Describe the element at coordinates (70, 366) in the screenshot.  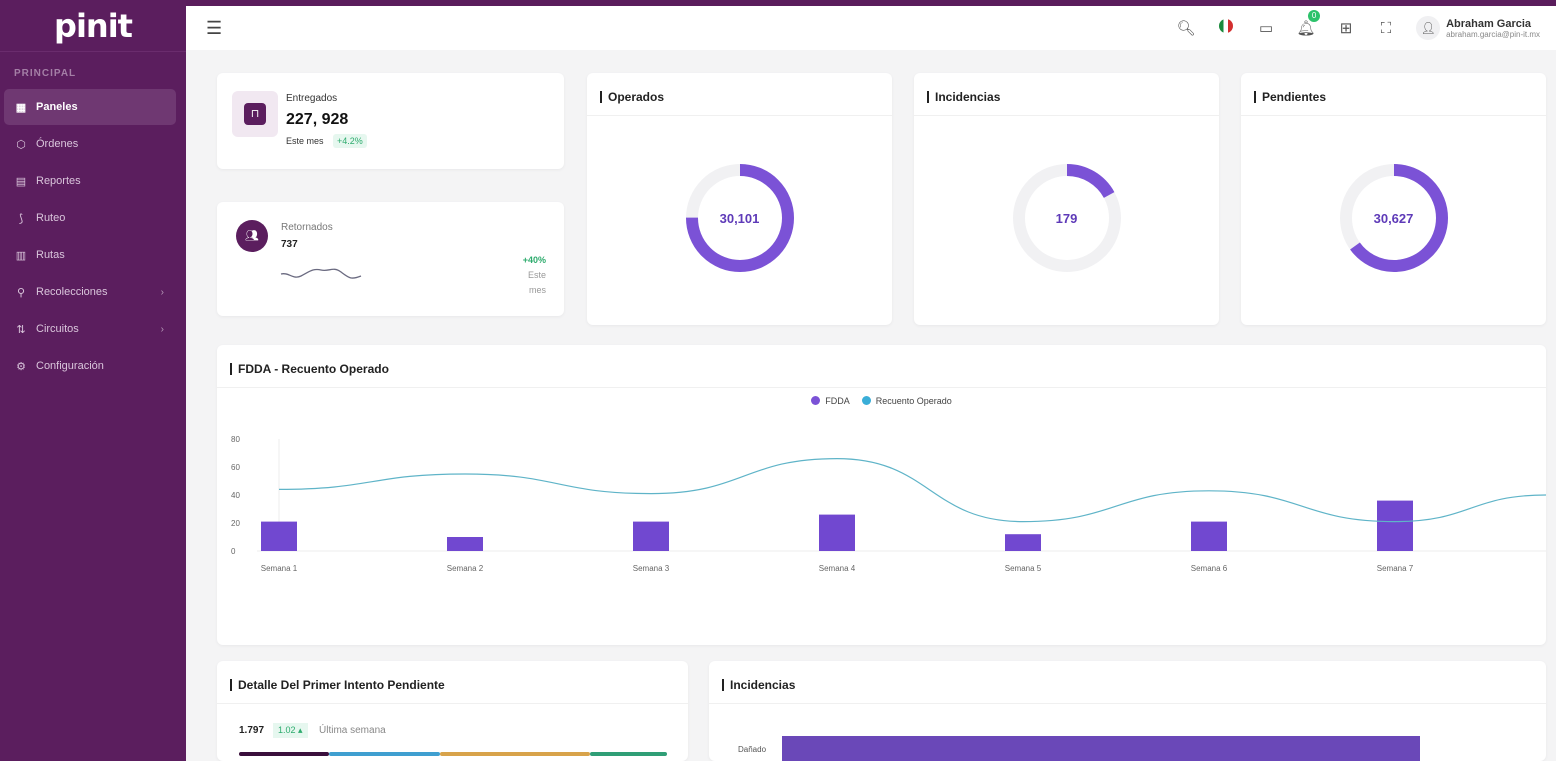
I see `sidebar-item-label: Configuración` at that location.